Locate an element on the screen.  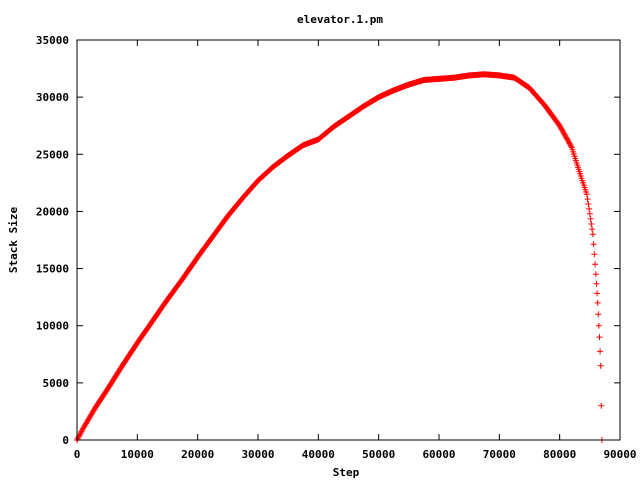
x-tick-label: 10000 is located at coordinates (137, 454).